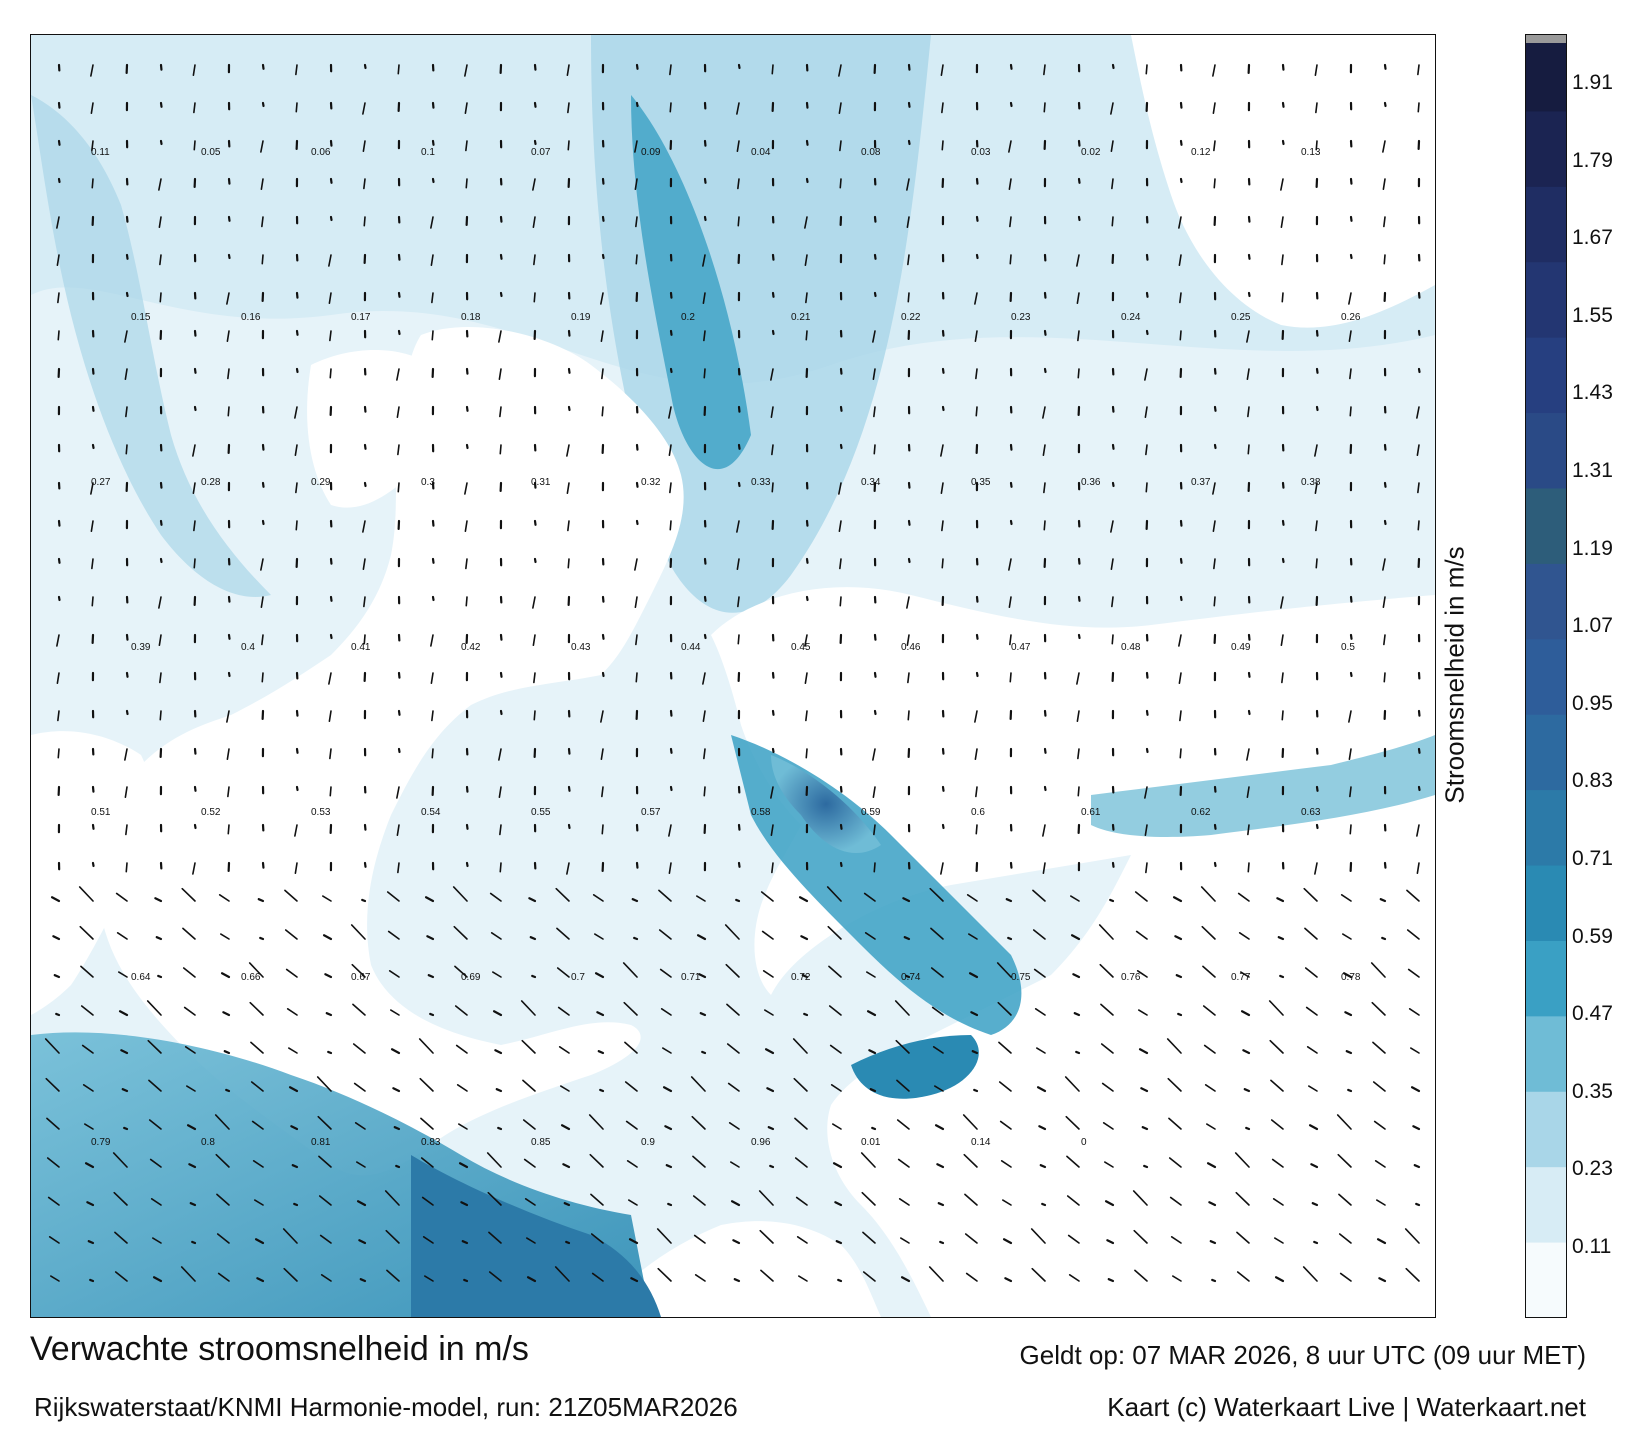  What do you see at coordinates (101, 1142) in the screenshot?
I see `current-value-label: 0.79` at bounding box center [101, 1142].